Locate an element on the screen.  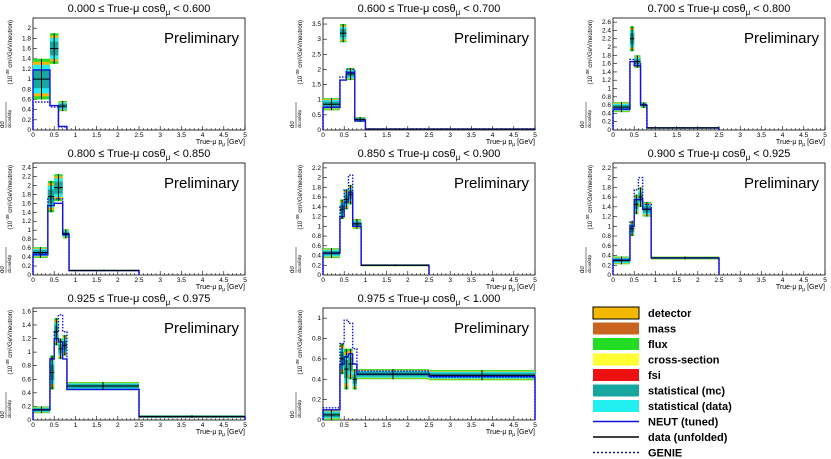
y-tick-label: 3 is located at coordinates (319, 39).